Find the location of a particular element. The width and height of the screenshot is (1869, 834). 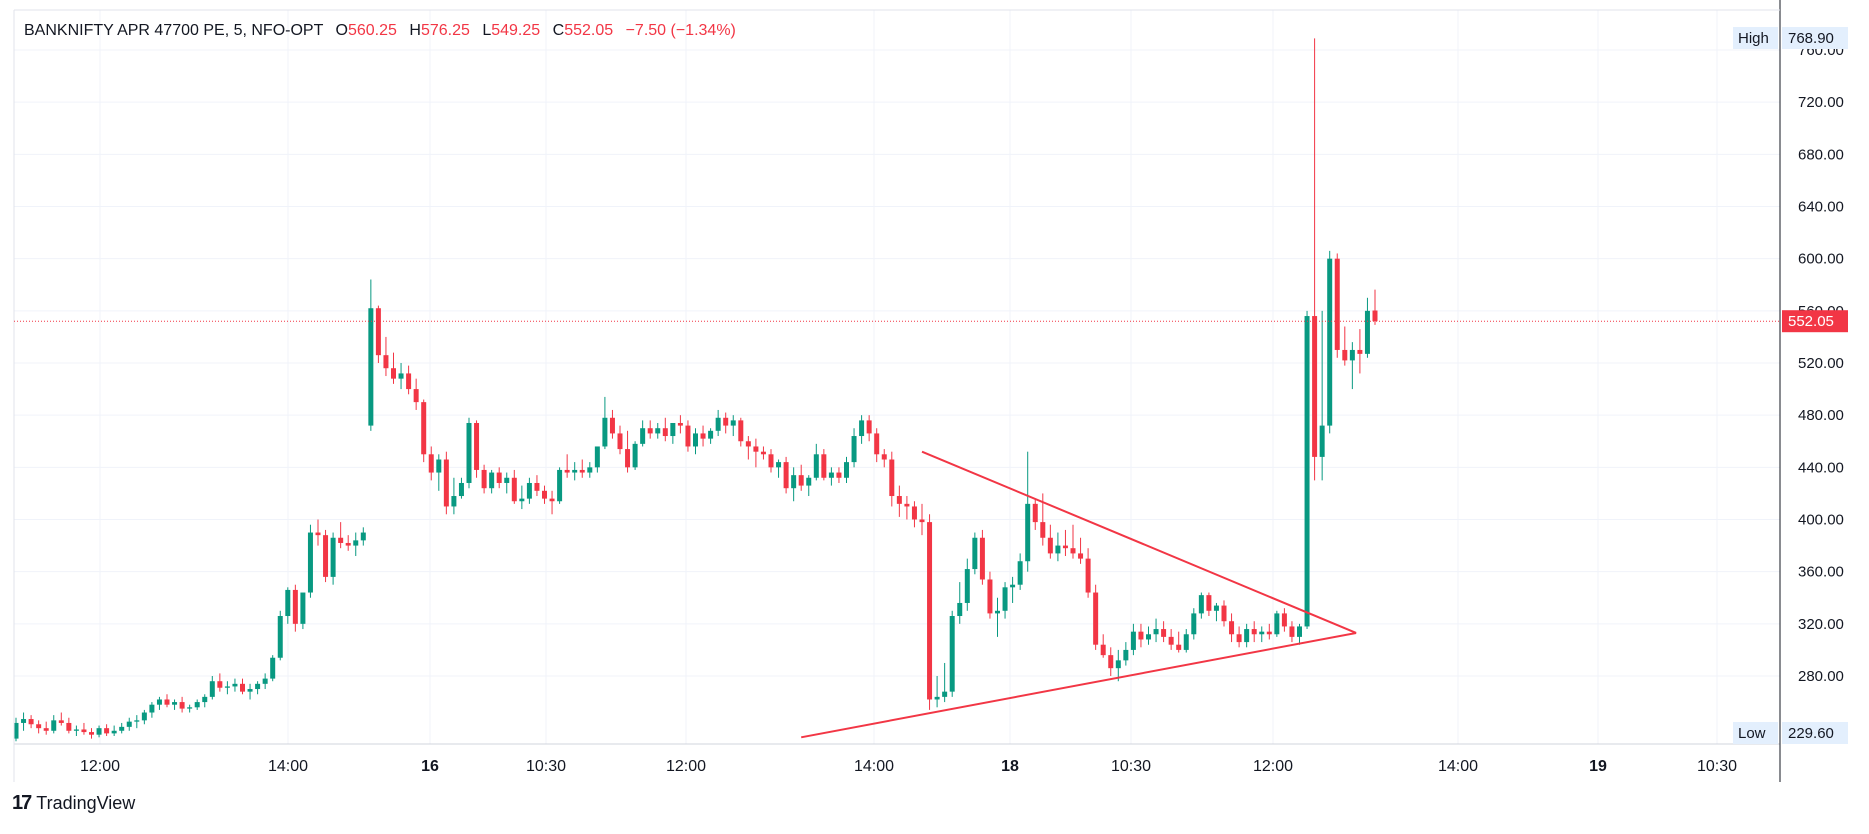

x-tick-label: 14:00 is located at coordinates (288, 766).